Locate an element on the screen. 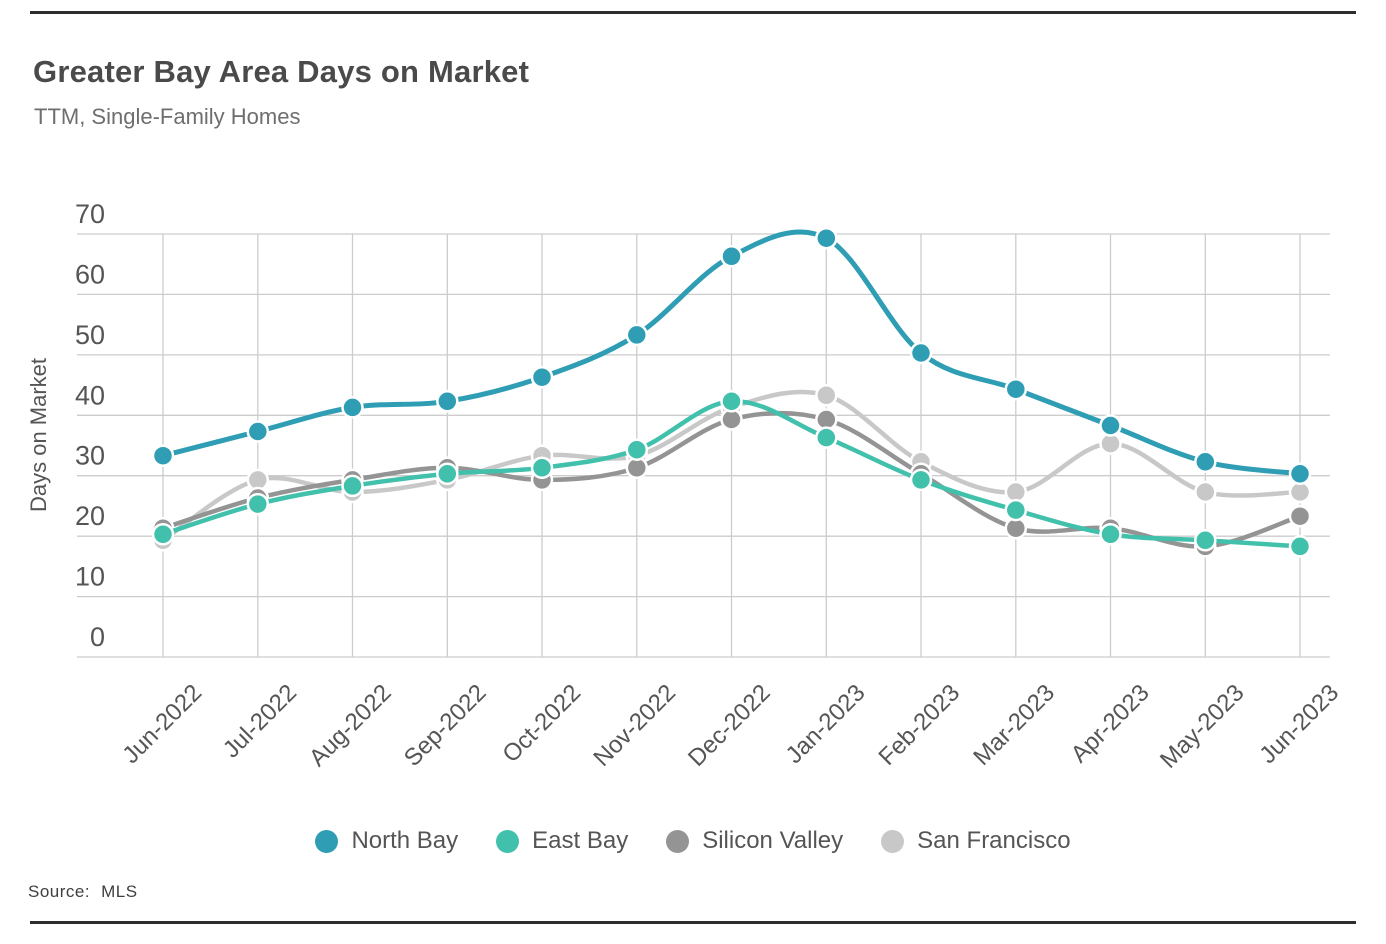  y-tick-label: 60 is located at coordinates (90, 274).